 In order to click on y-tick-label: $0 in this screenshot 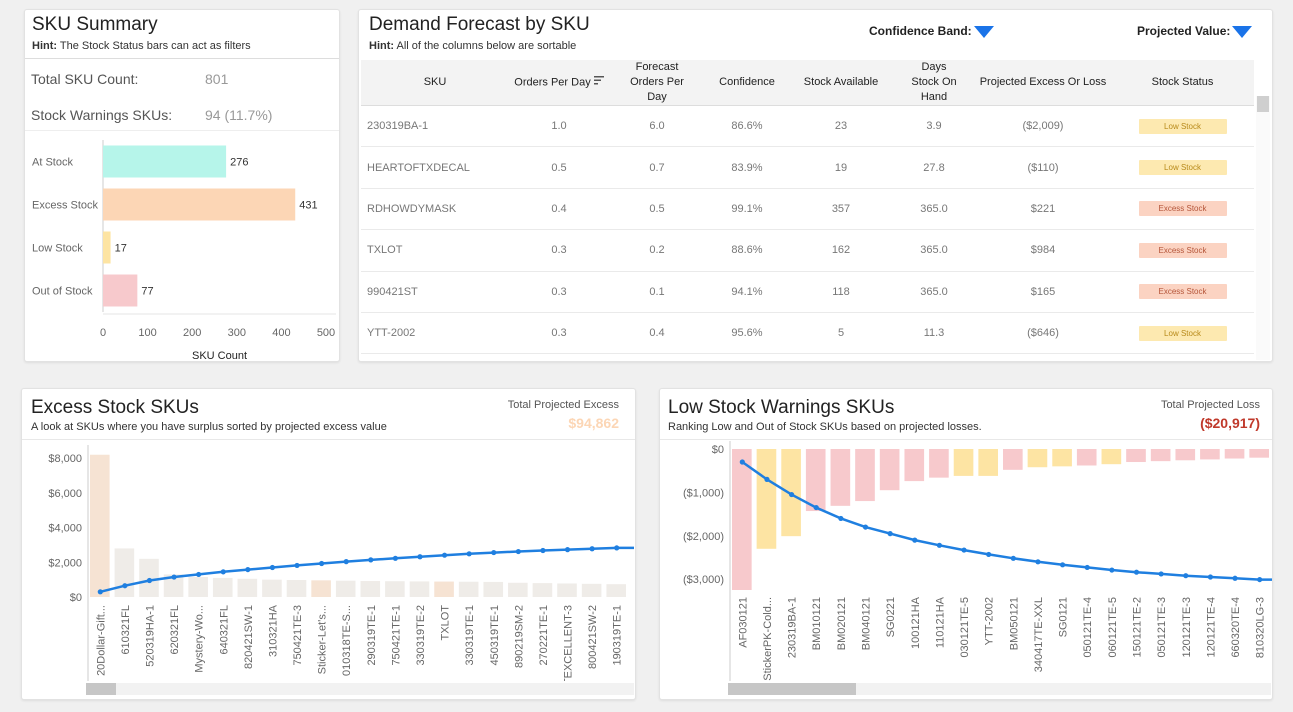, I will do `click(718, 450)`.